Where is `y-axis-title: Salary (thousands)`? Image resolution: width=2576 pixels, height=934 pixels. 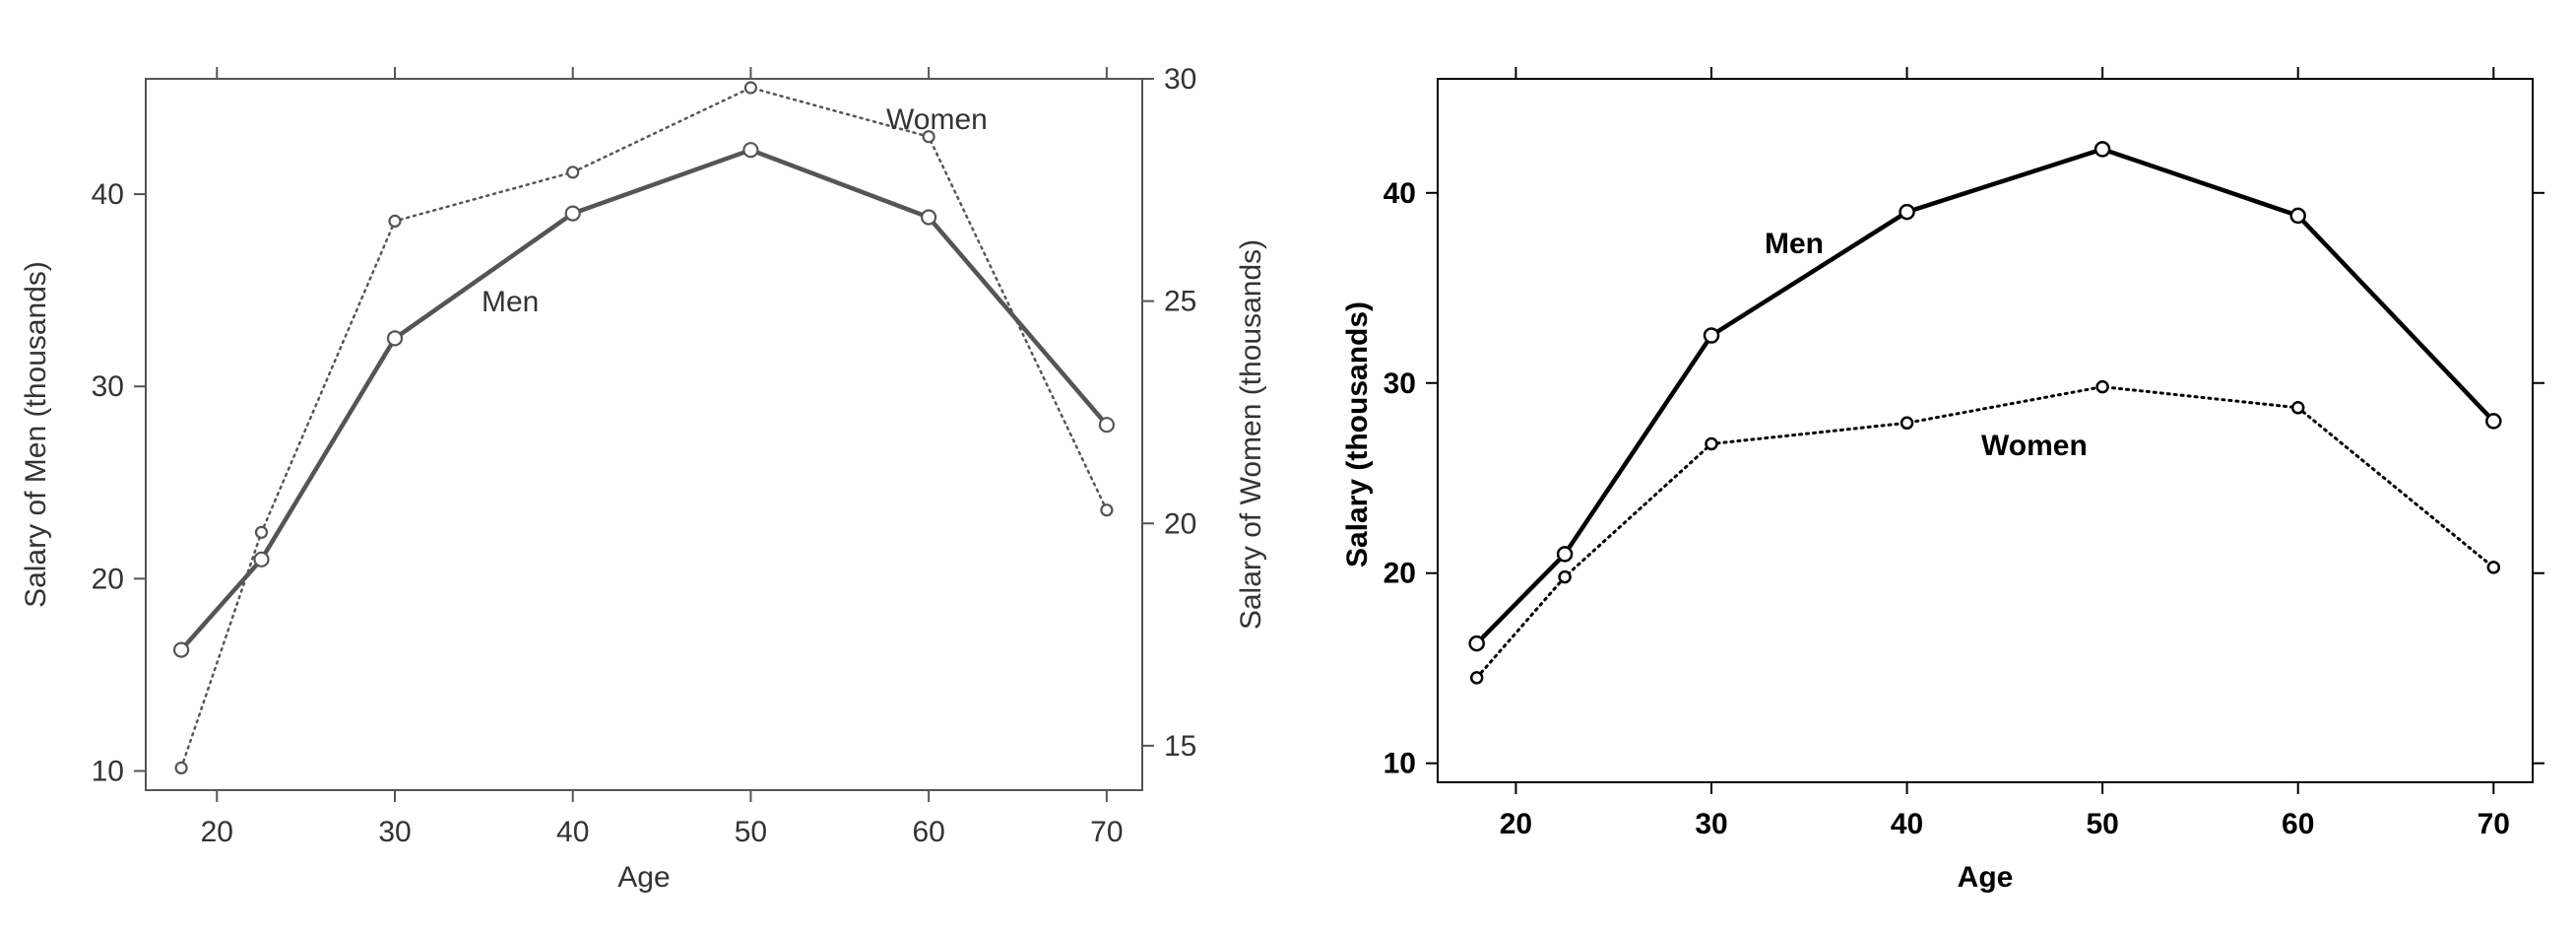 y-axis-title: Salary (thousands) is located at coordinates (1357, 434).